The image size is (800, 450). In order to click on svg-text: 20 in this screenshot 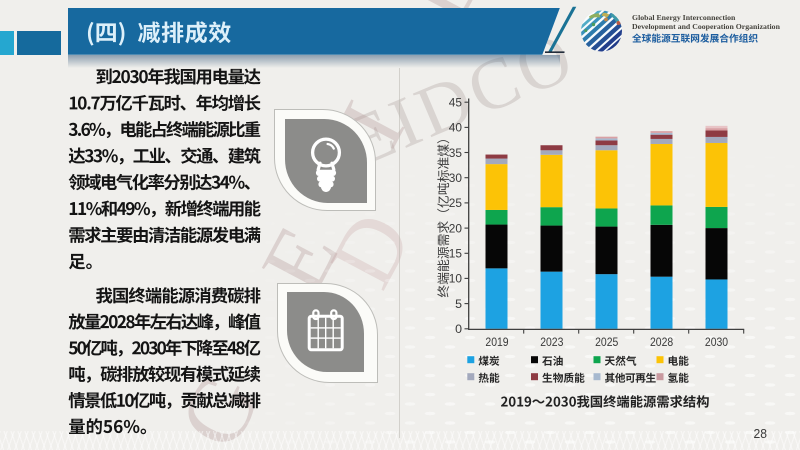, I will do `click(456, 228)`.